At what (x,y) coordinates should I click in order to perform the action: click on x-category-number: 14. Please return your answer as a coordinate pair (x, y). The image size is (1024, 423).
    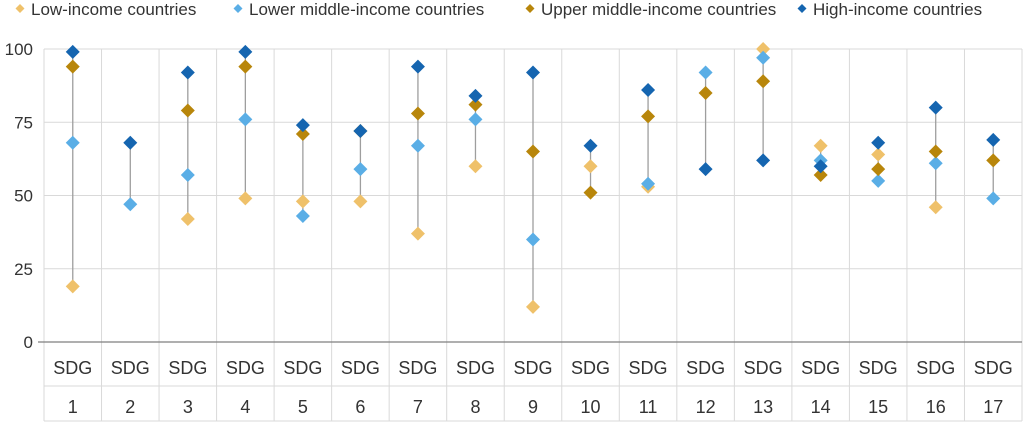
    Looking at the image, I should click on (821, 407).